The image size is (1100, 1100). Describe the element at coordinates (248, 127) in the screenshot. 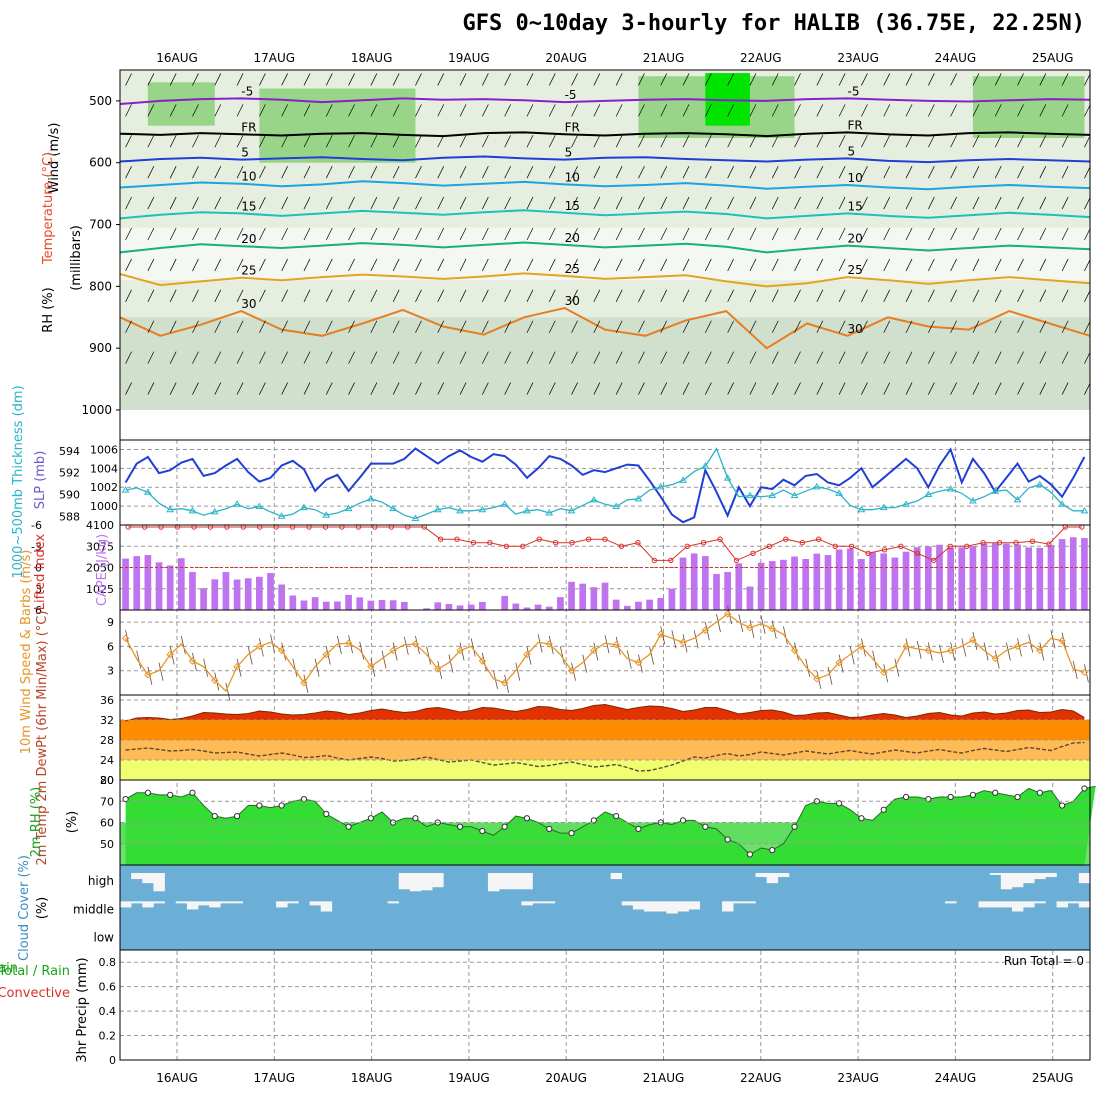

I see `isotherm-label: FR` at that location.